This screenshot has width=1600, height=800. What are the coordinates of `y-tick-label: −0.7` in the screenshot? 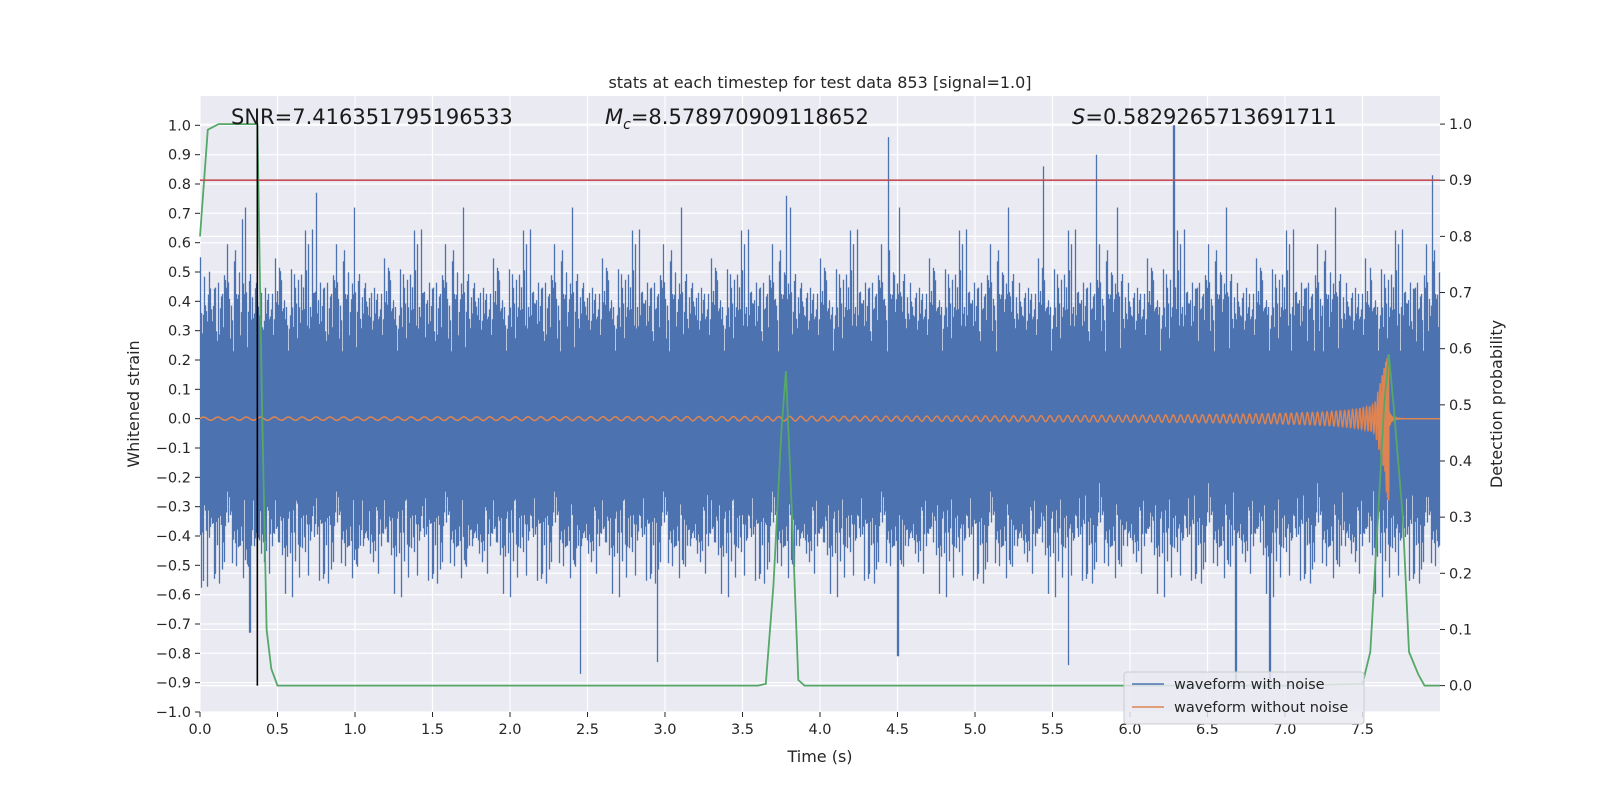 It's located at (173, 625).